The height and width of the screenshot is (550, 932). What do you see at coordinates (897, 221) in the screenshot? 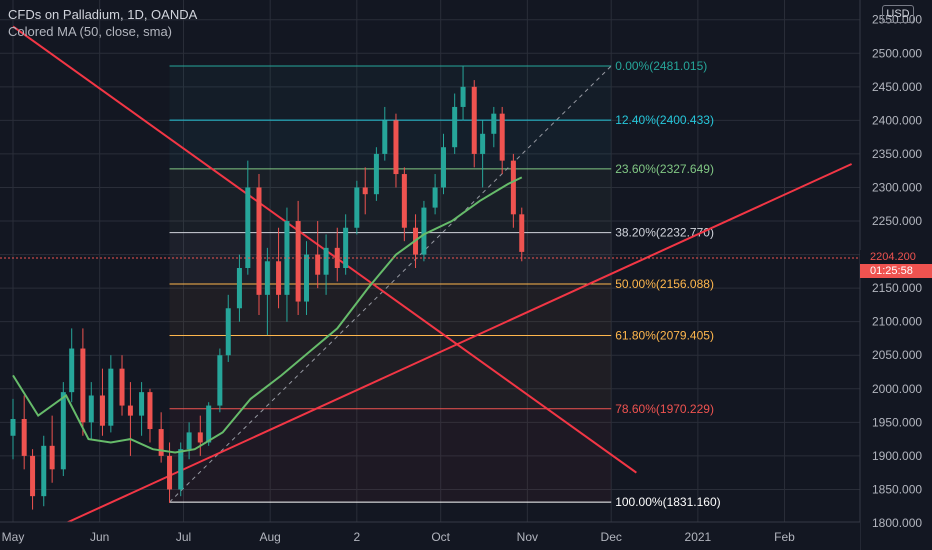
I see `price-tick-label: 2250.000` at bounding box center [897, 221].